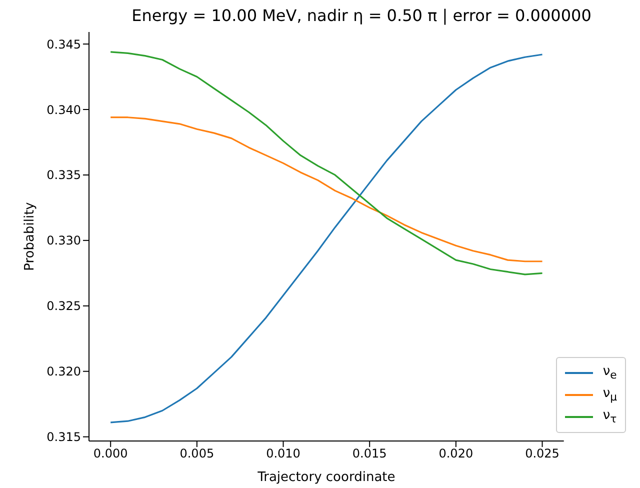 The width and height of the screenshot is (640, 488). I want to click on chart-title: Energy = 10.00 MeV, nadir η = 0.50 π | error = 0.000000, so click(361, 15).